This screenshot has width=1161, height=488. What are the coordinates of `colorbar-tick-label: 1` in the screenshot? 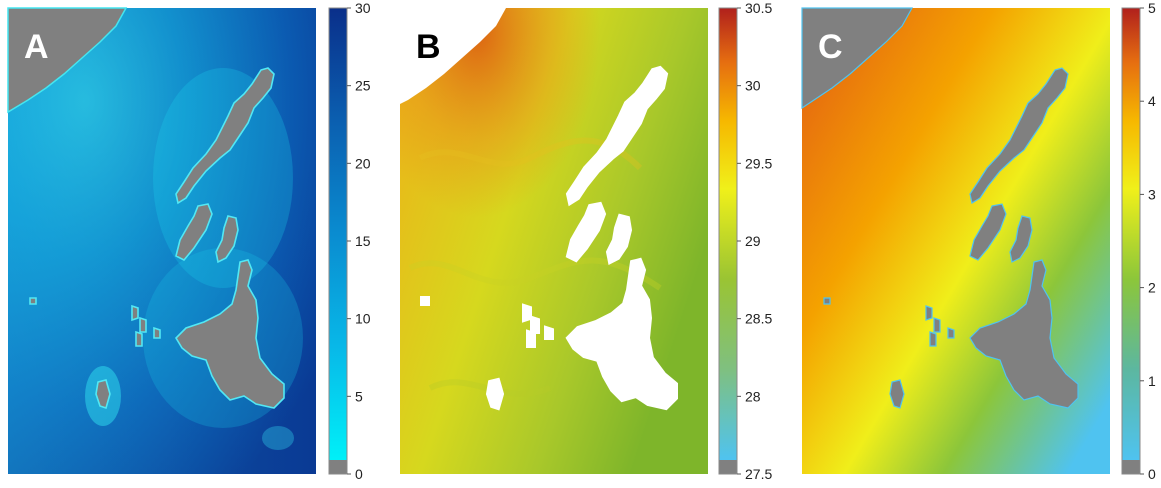 It's located at (1152, 381).